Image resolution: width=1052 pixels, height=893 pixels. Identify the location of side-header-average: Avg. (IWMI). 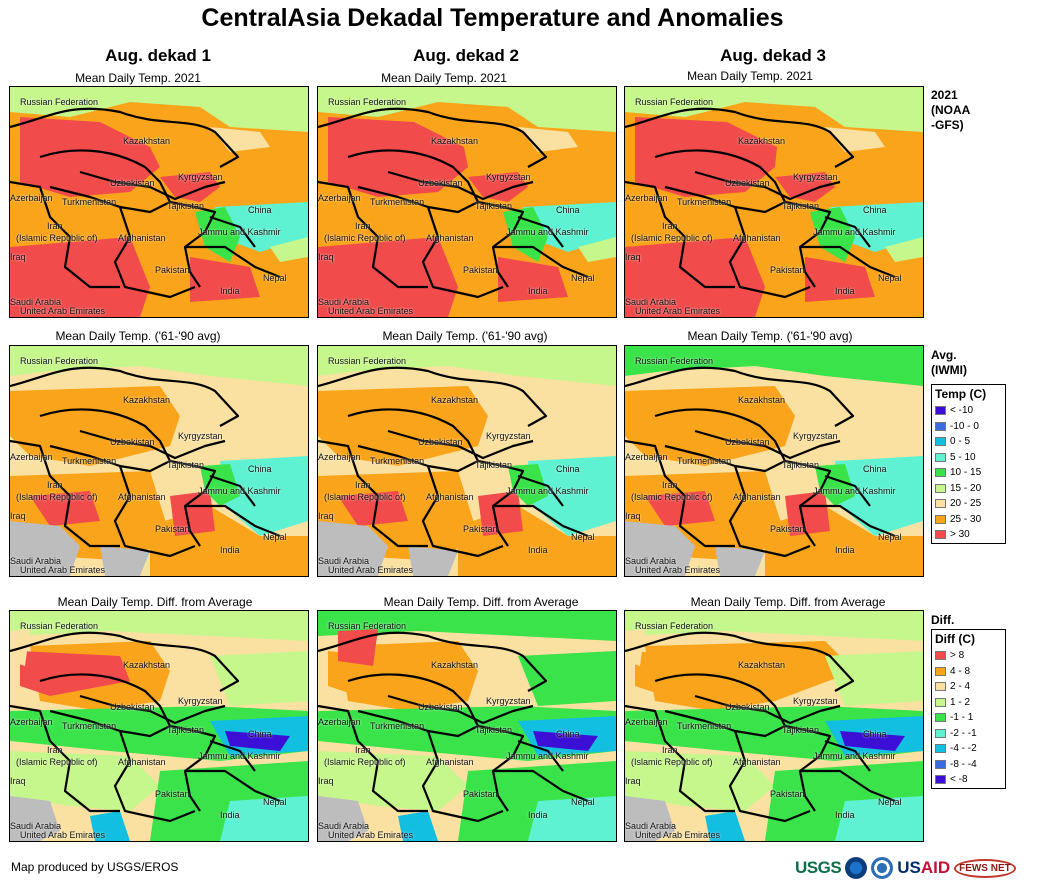
(949, 362).